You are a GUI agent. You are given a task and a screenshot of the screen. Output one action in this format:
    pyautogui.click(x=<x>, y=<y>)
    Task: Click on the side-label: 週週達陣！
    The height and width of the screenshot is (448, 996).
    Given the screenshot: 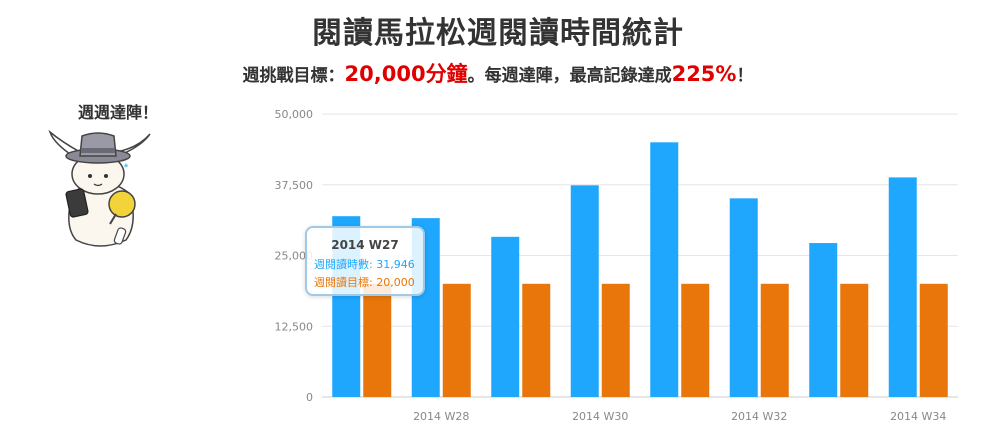 What is the action you would take?
    pyautogui.click(x=118, y=112)
    